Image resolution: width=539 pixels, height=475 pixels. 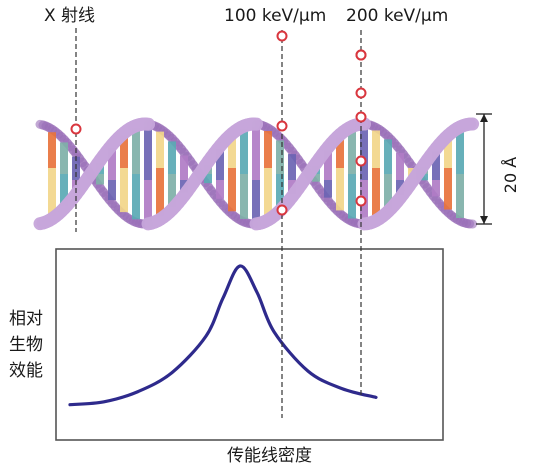 I want to click on xray-event-marker, so click(x=76, y=129).